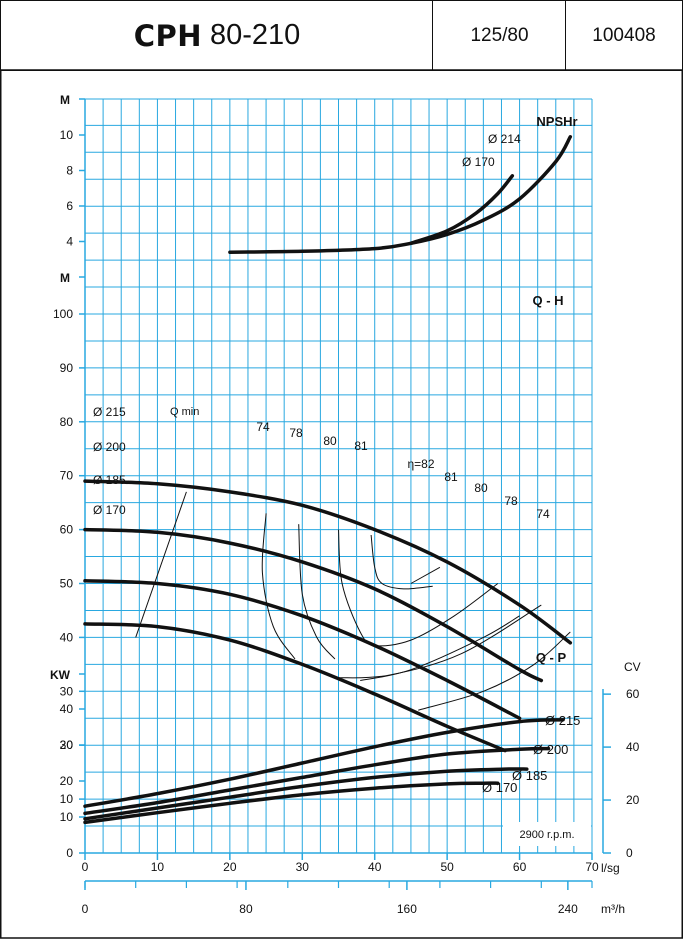 This screenshot has height=939, width=683. Describe the element at coordinates (109, 447) in the screenshot. I see `qh-legend-200: Ø 200` at that location.